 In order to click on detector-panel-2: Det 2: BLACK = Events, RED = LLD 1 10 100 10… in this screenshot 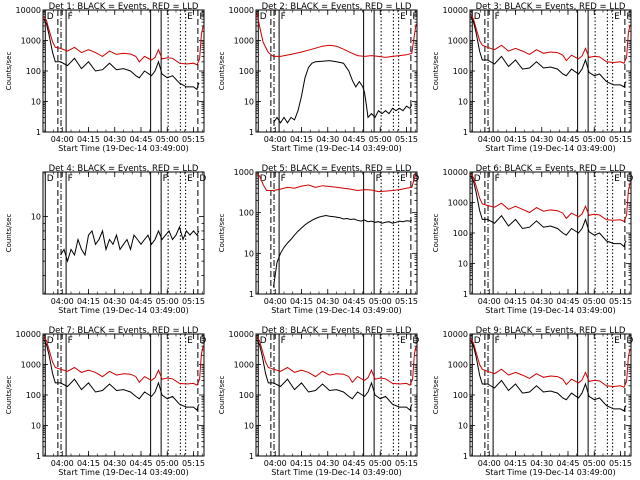, I will do `click(318, 77)`.